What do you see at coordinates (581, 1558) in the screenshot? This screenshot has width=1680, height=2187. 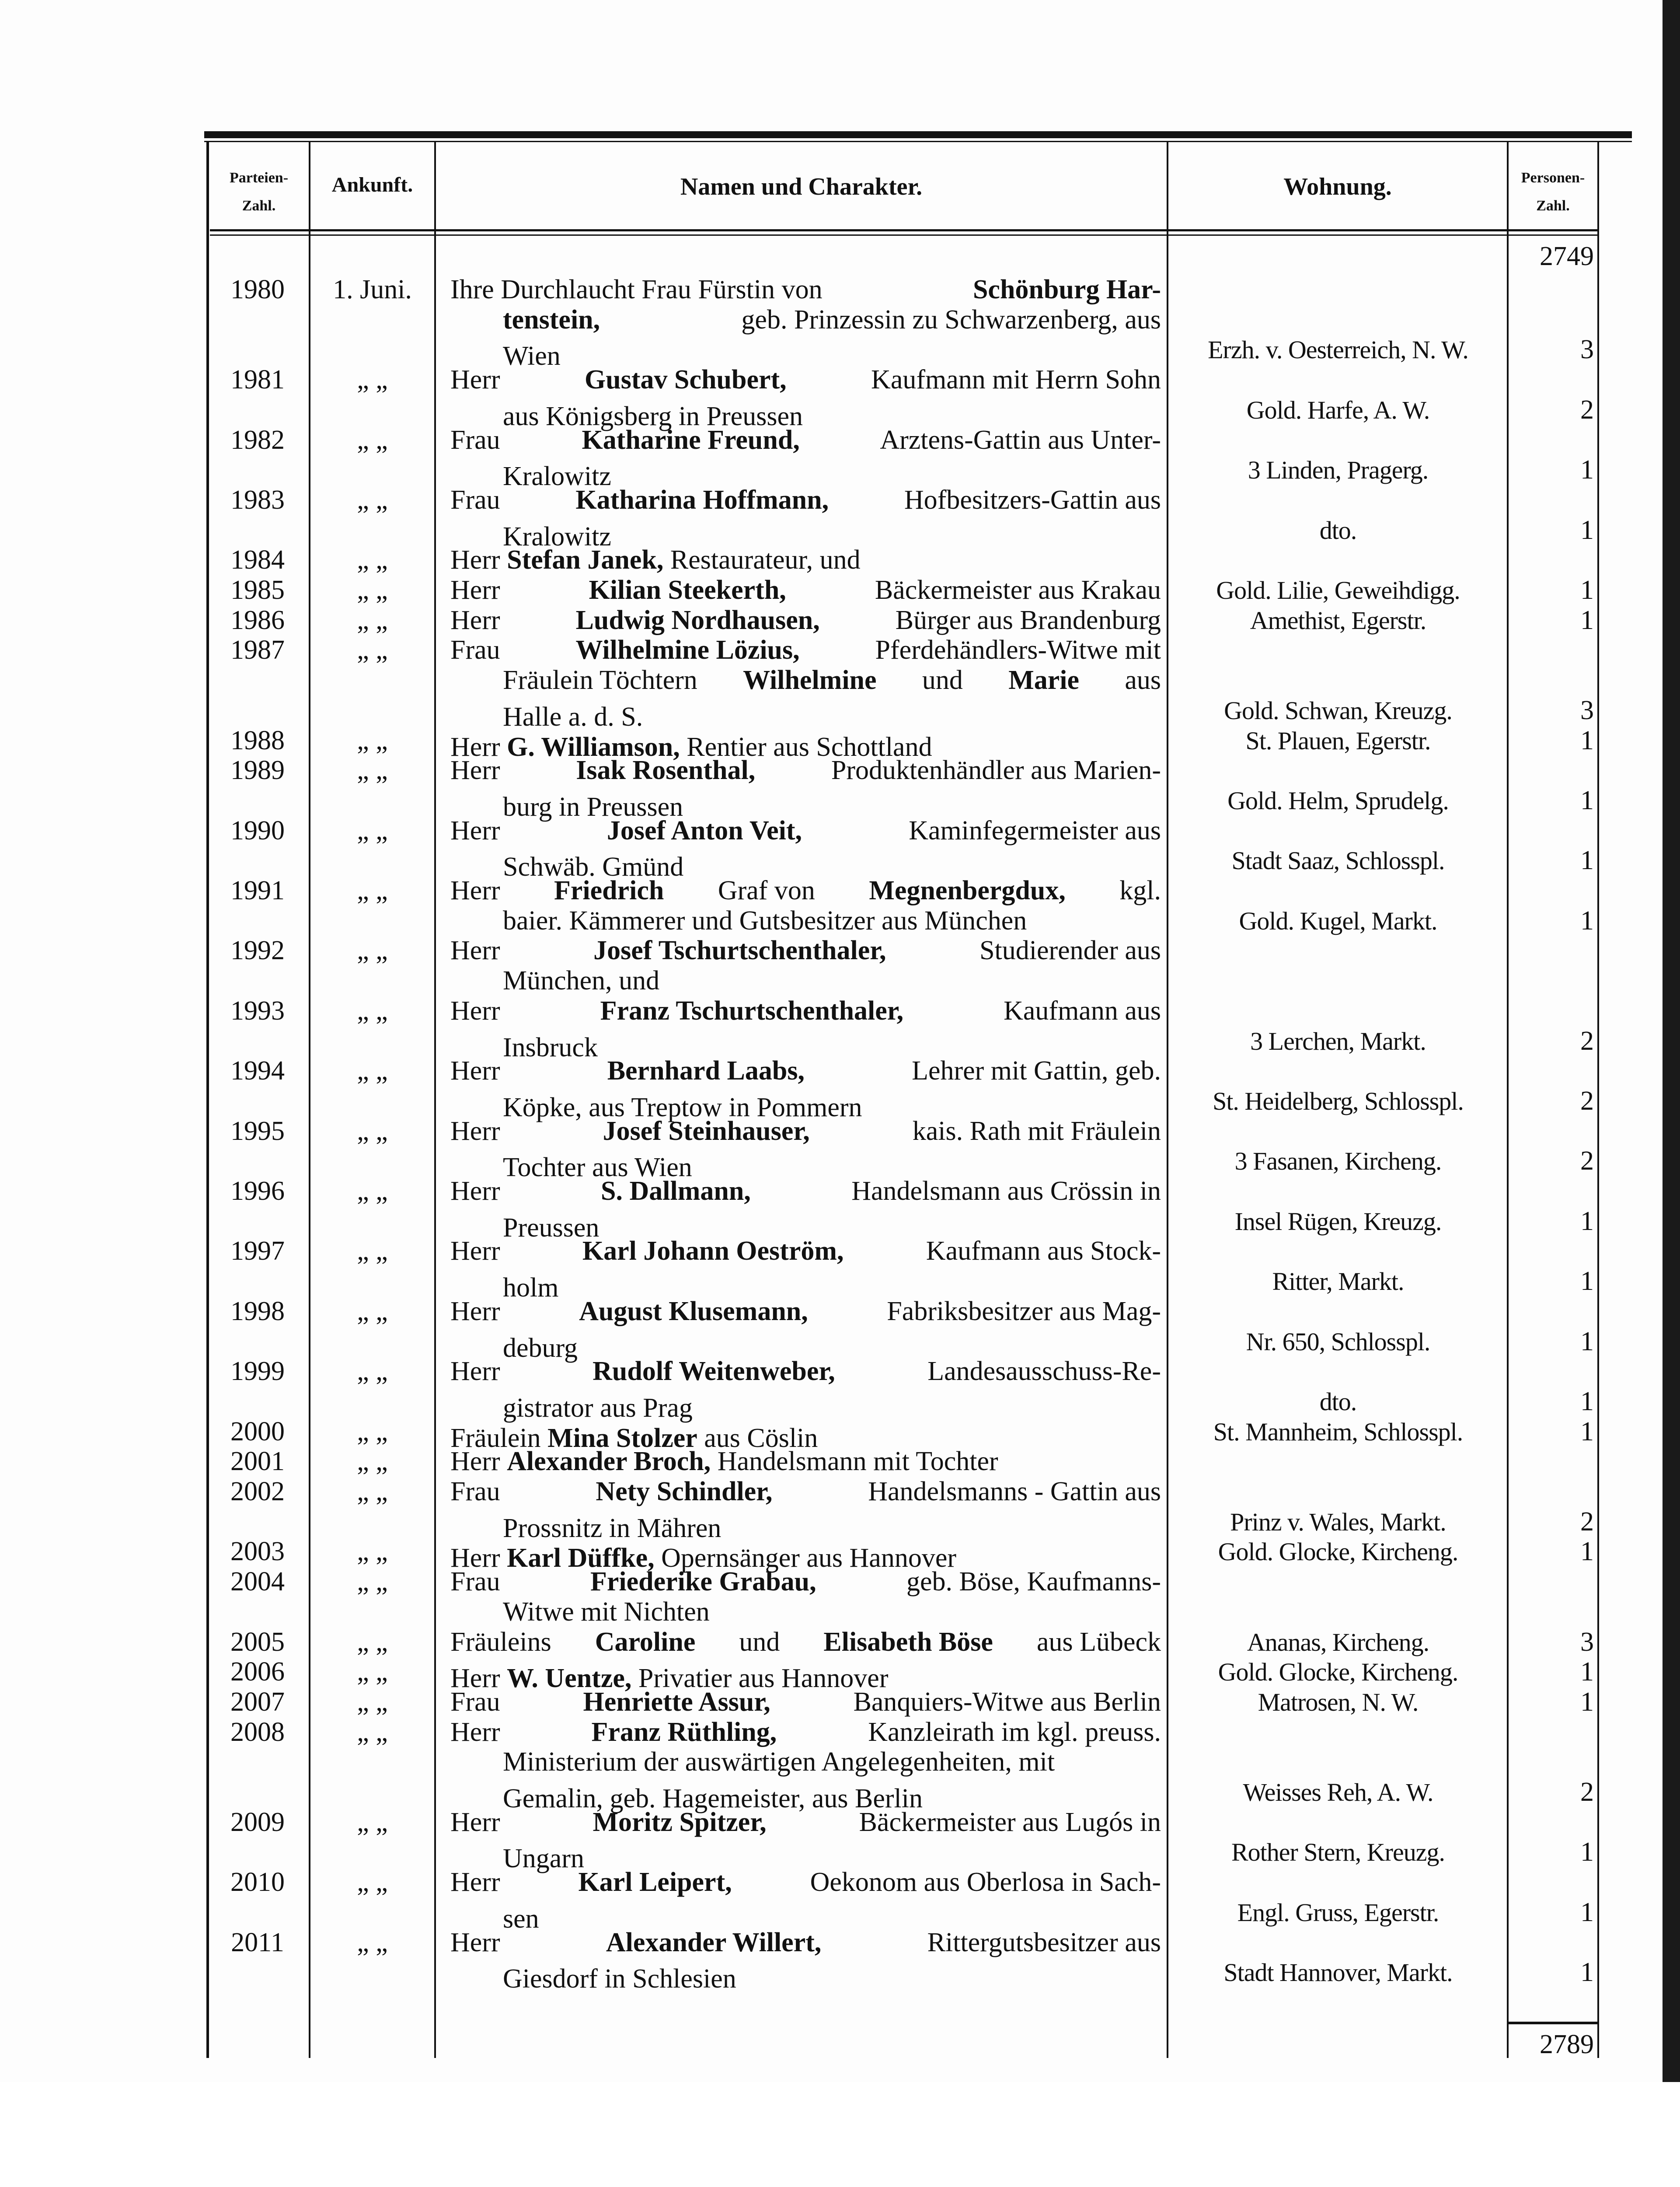 I see `guest-name: Karl Düffke,` at bounding box center [581, 1558].